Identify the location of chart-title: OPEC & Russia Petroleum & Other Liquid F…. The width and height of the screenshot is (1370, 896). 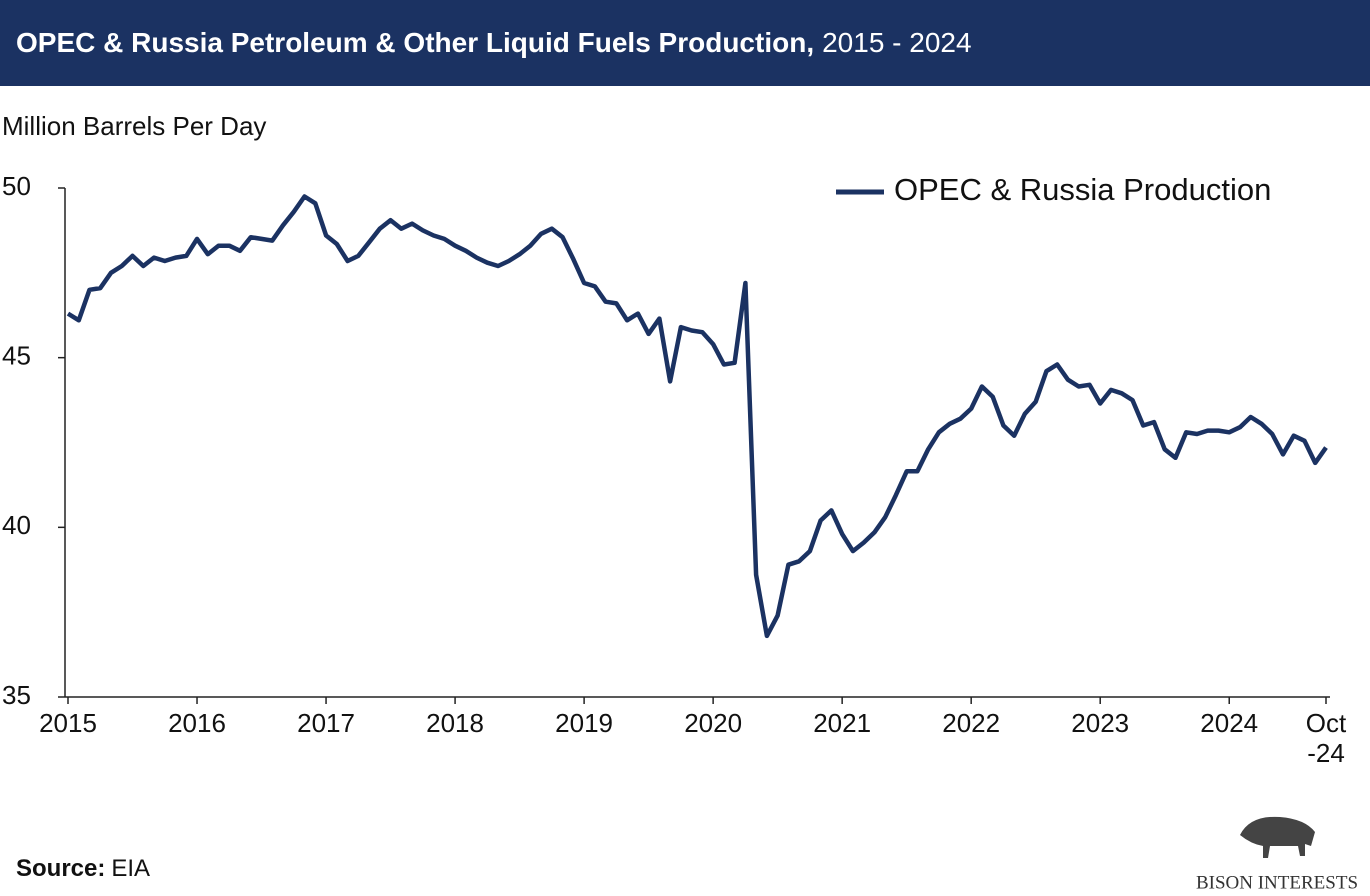
(494, 42).